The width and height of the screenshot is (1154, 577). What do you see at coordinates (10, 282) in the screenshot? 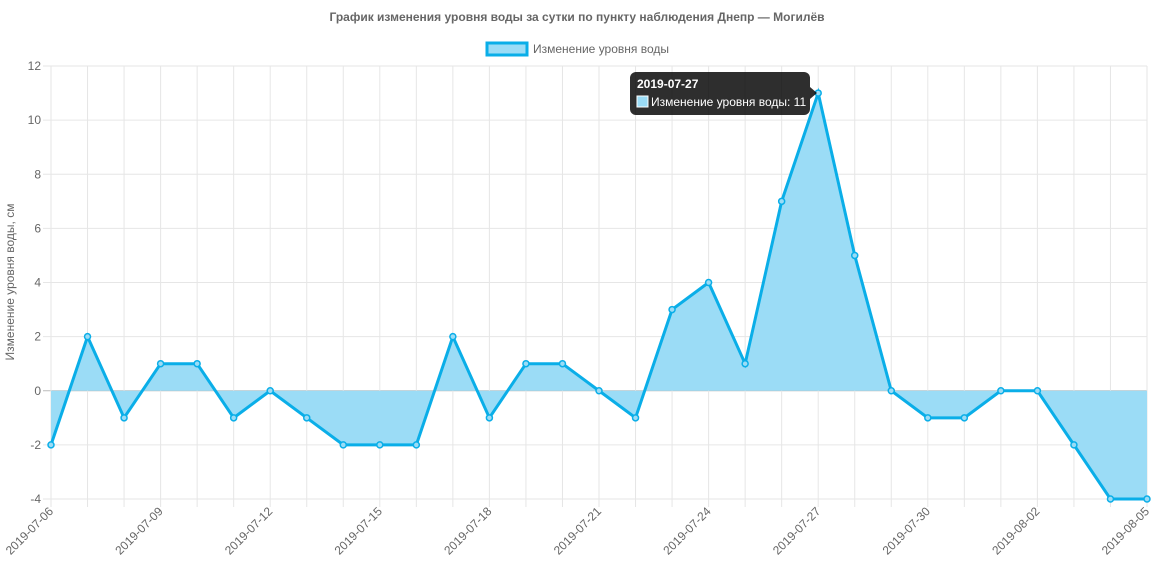
I see `y-axis-label: Изменение уровня воды, см` at bounding box center [10, 282].